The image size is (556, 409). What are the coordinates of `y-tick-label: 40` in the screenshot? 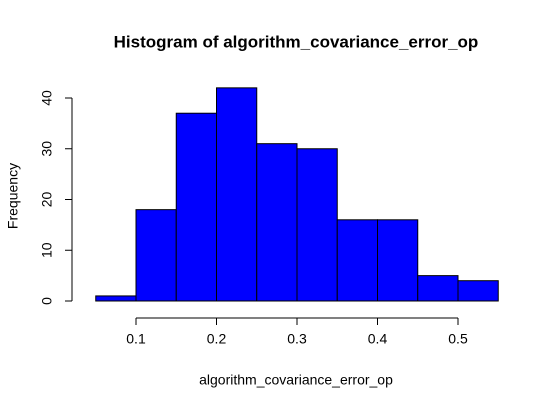 It's located at (47, 98).